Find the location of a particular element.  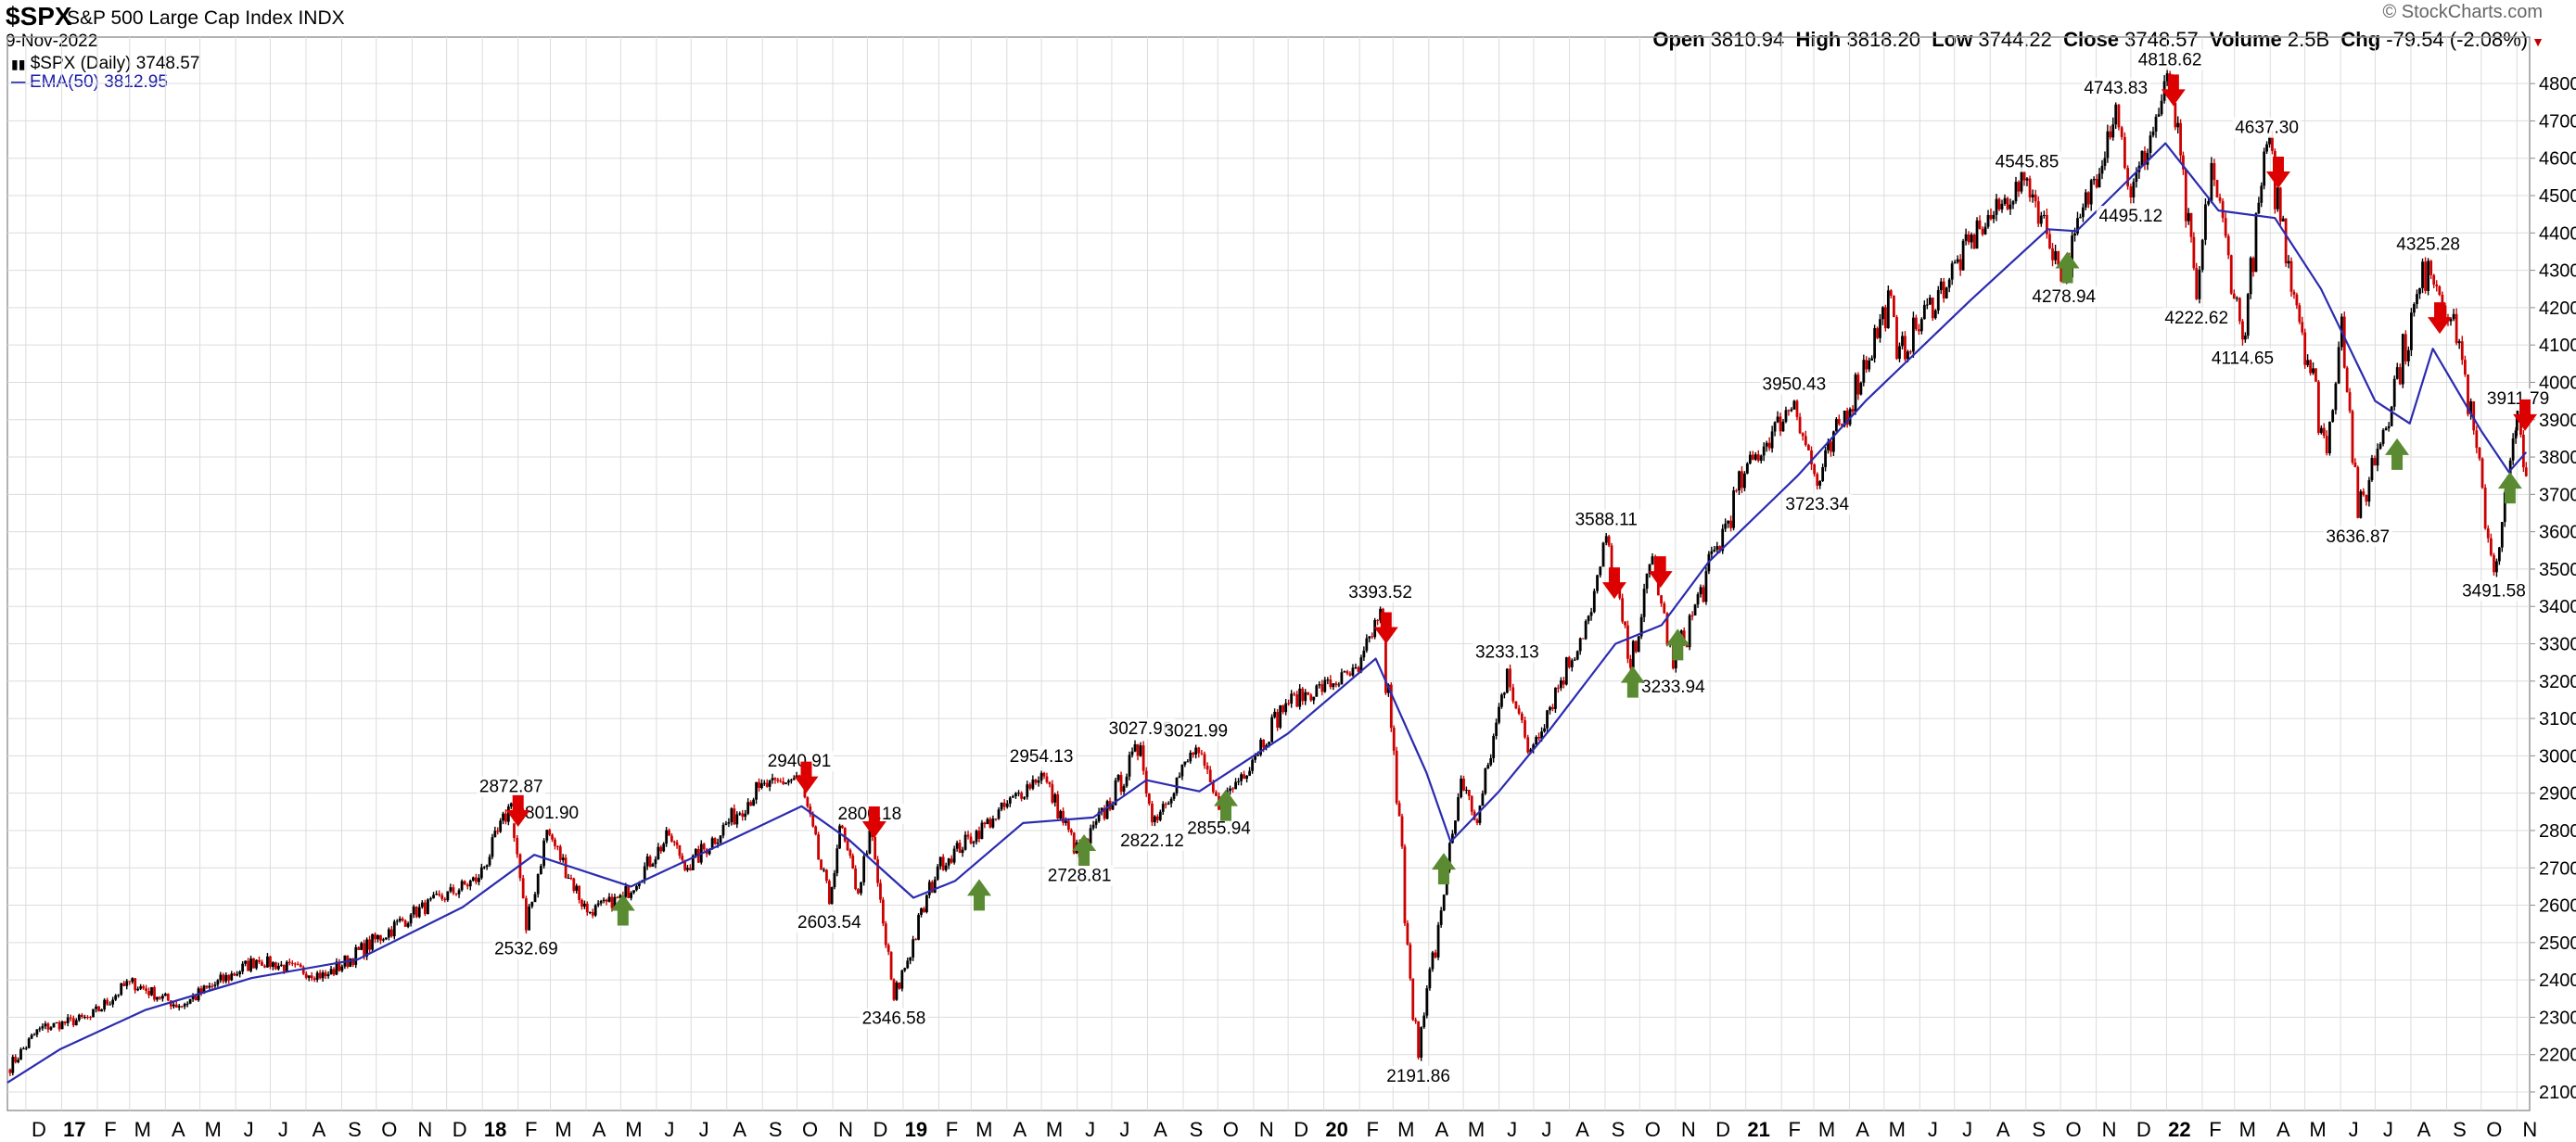

index-name-text: S&P 500 Large Cap Index is located at coordinates (180, 18).